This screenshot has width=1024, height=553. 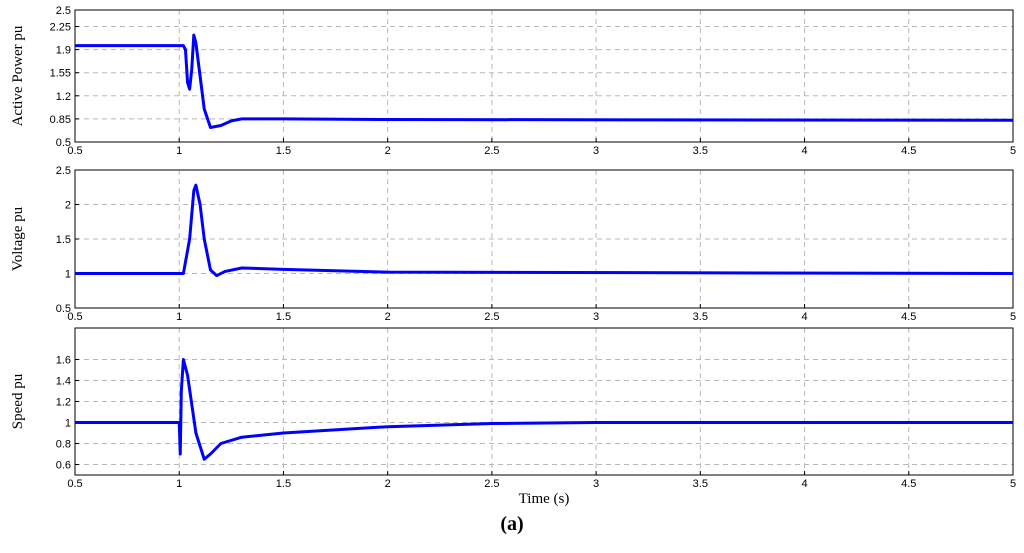 What do you see at coordinates (68, 206) in the screenshot?
I see `y-tick-label: 2` at bounding box center [68, 206].